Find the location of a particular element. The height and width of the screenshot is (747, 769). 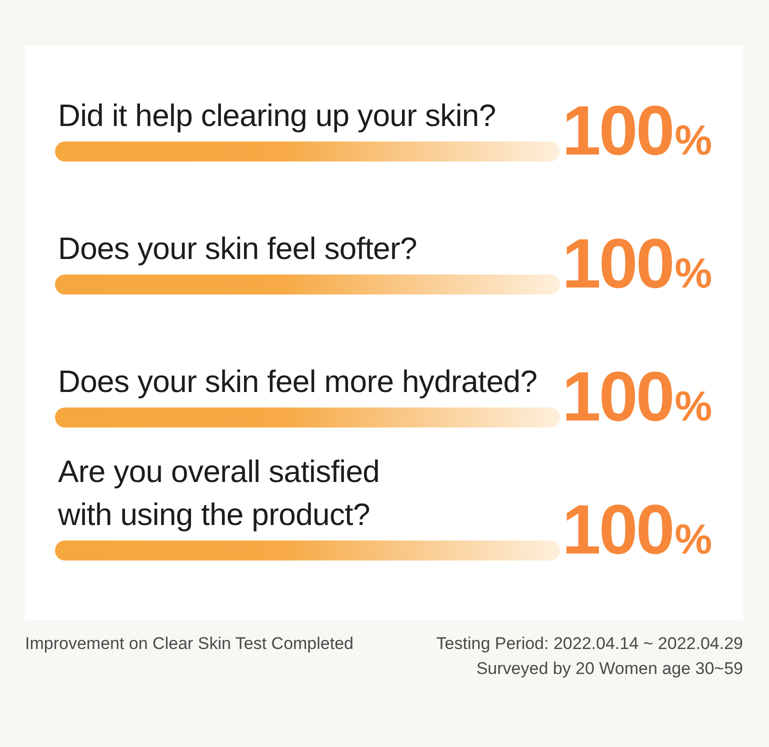

y-tick-label: Did it help clearing up your skin? is located at coordinates (277, 115).